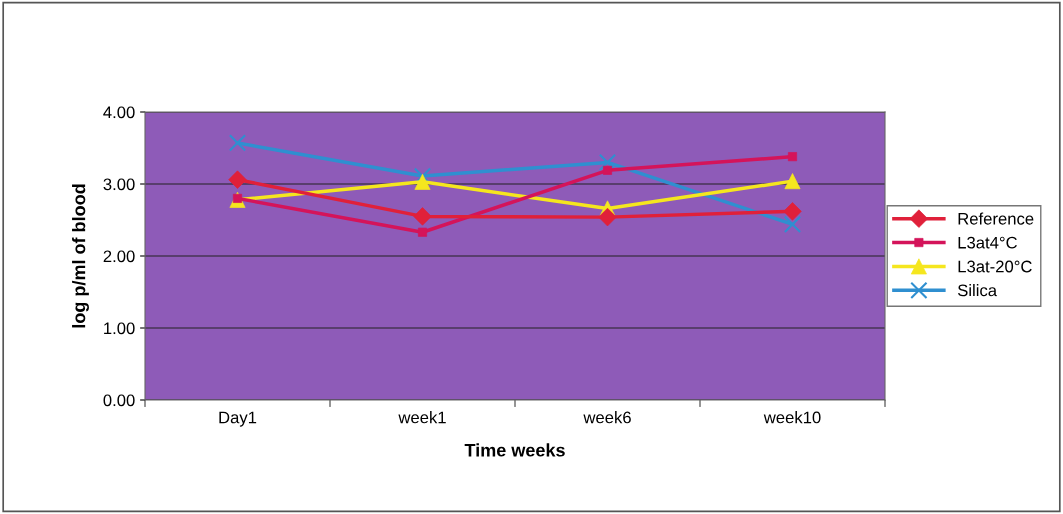 Image resolution: width=1063 pixels, height=514 pixels. Describe the element at coordinates (238, 419) in the screenshot. I see `x-tick-label: Day1` at that location.